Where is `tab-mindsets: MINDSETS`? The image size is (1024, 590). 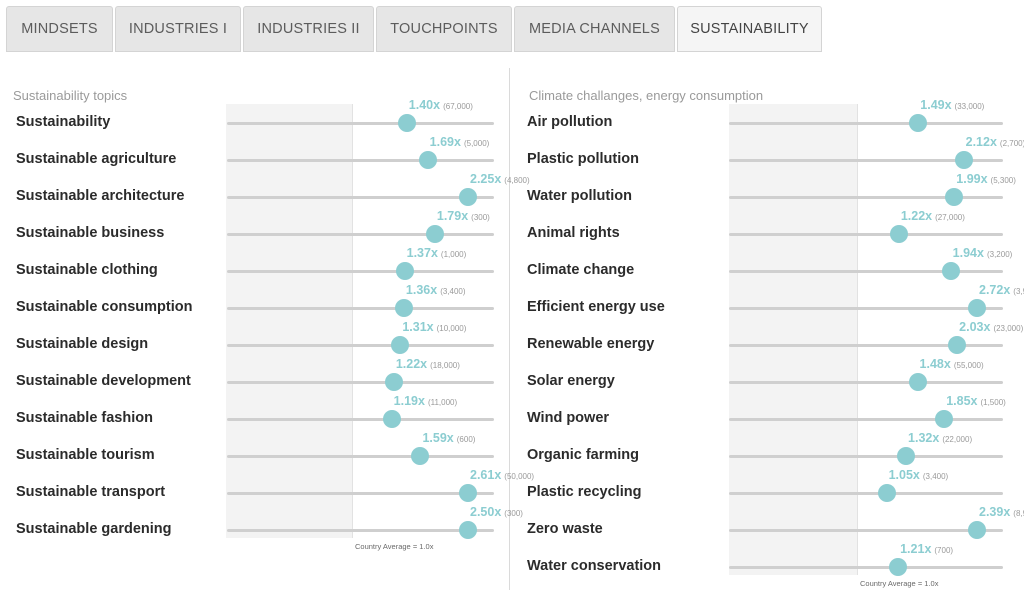
tab-mindsets: MINDSETS is located at coordinates (59, 29).